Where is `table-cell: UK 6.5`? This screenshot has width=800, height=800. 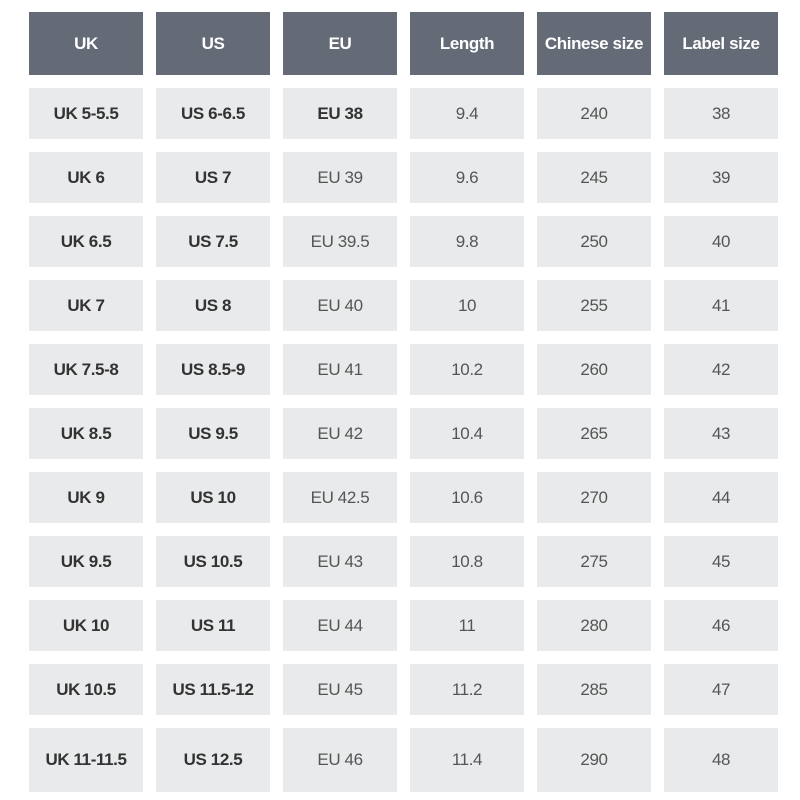
table-cell: UK 6.5 is located at coordinates (86, 241).